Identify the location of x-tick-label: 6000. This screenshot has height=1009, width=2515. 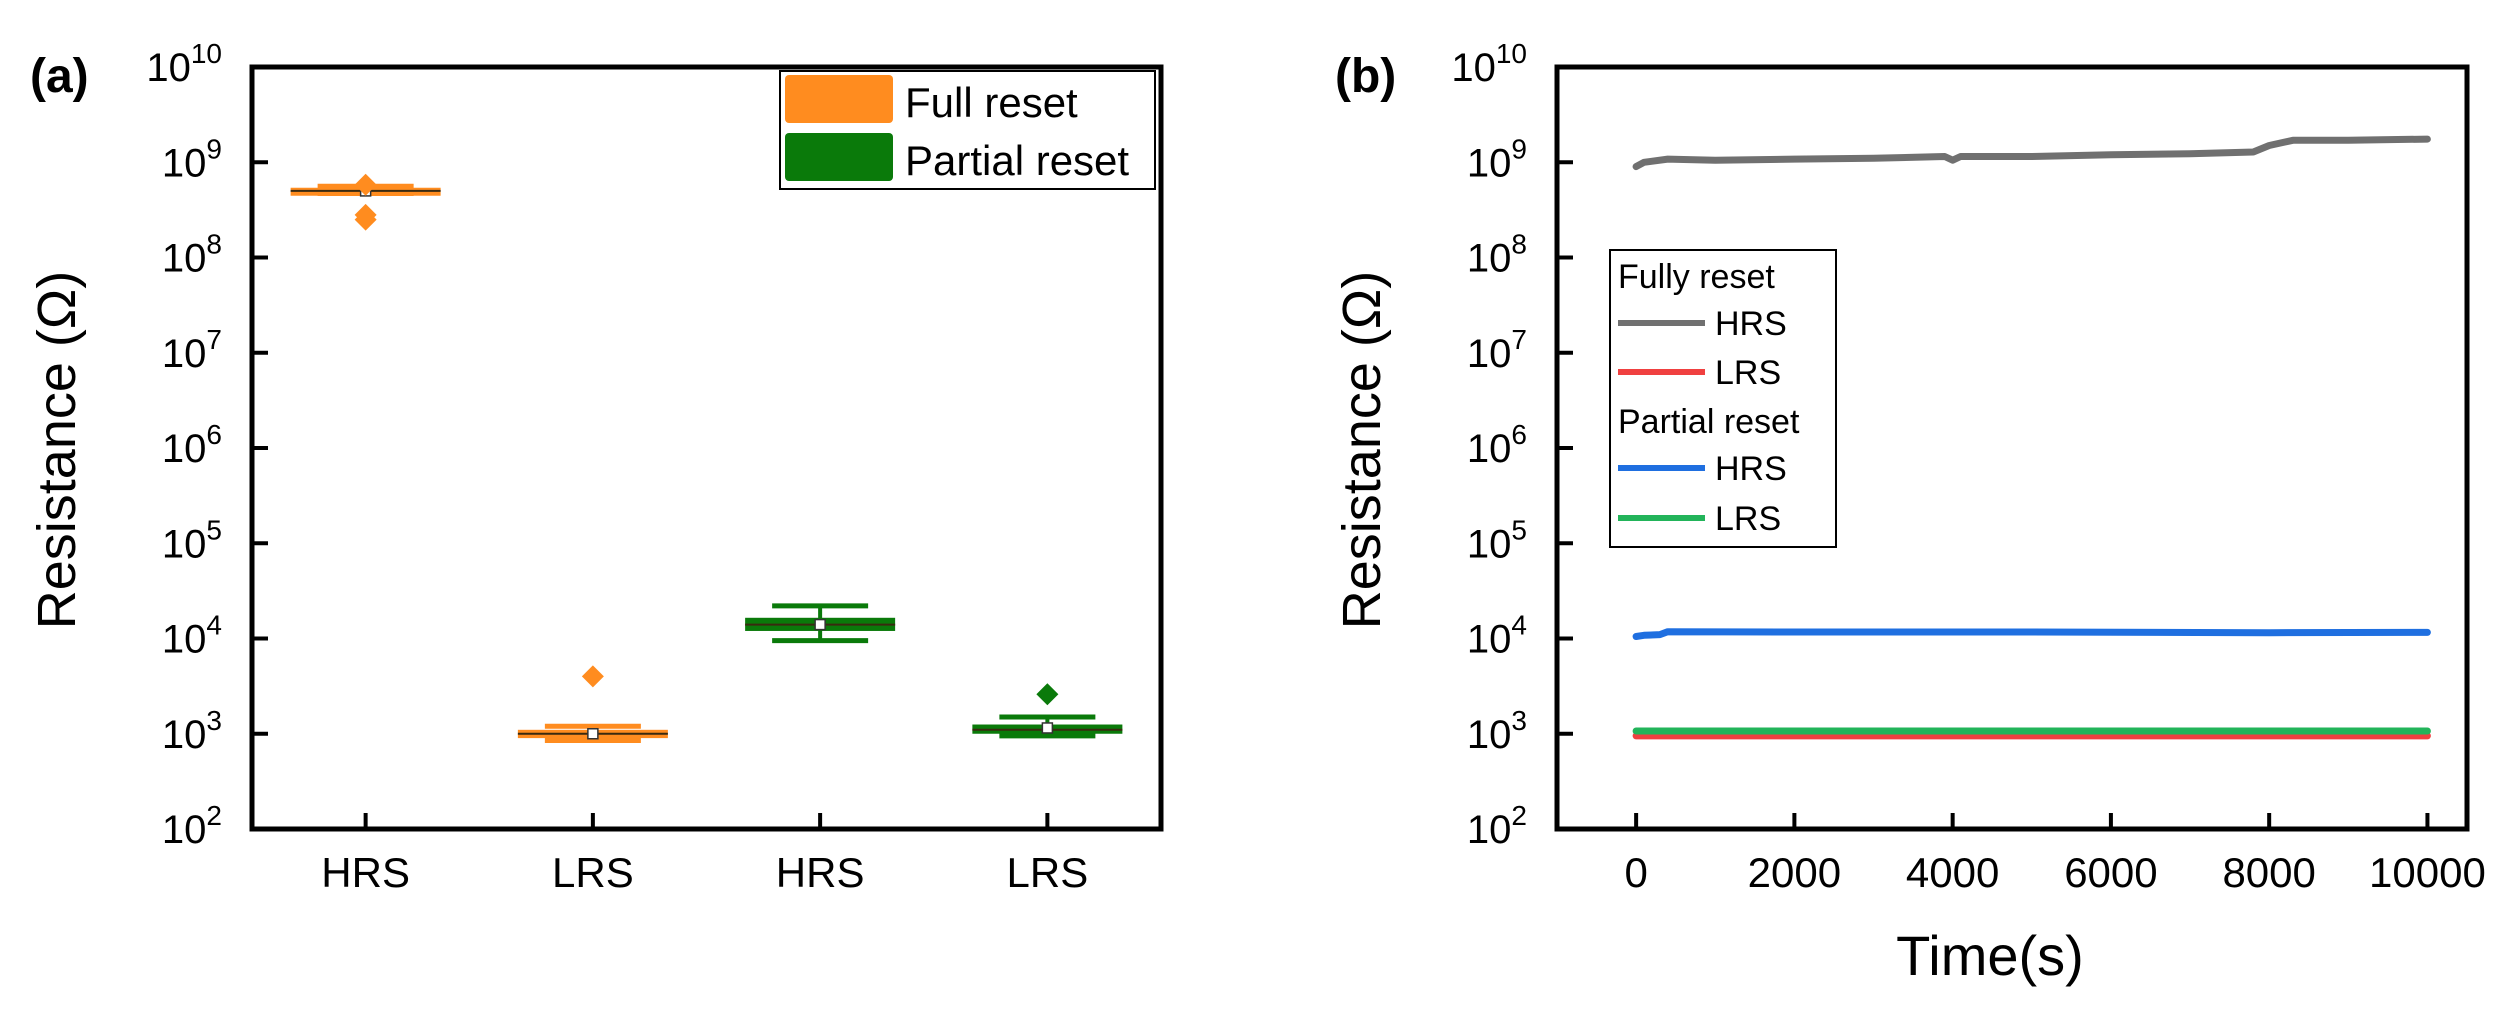
(2110, 872).